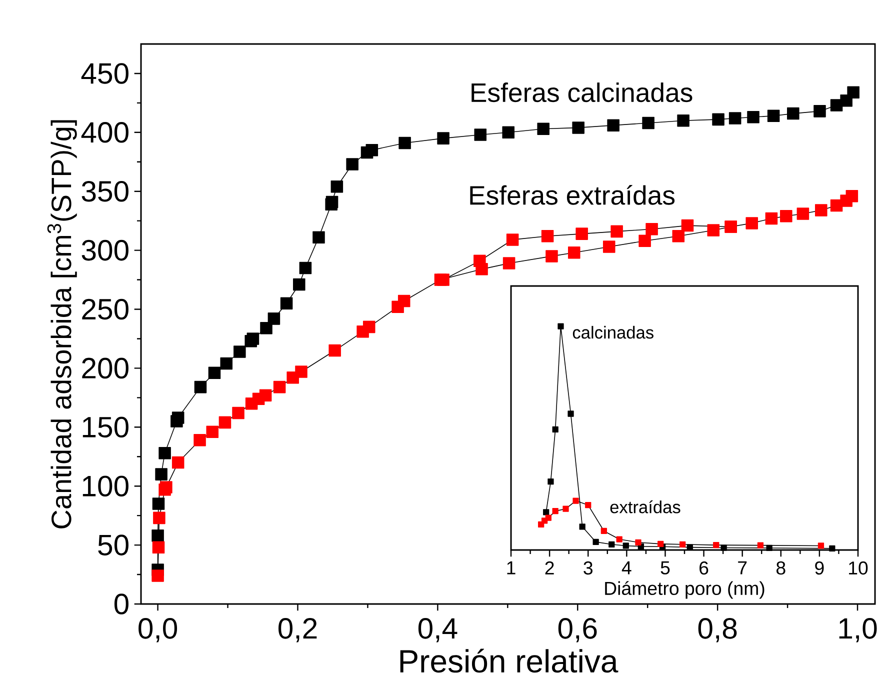 The width and height of the screenshot is (885, 700). What do you see at coordinates (577, 630) in the screenshot?
I see `x-tick-label: 0,6` at bounding box center [577, 630].